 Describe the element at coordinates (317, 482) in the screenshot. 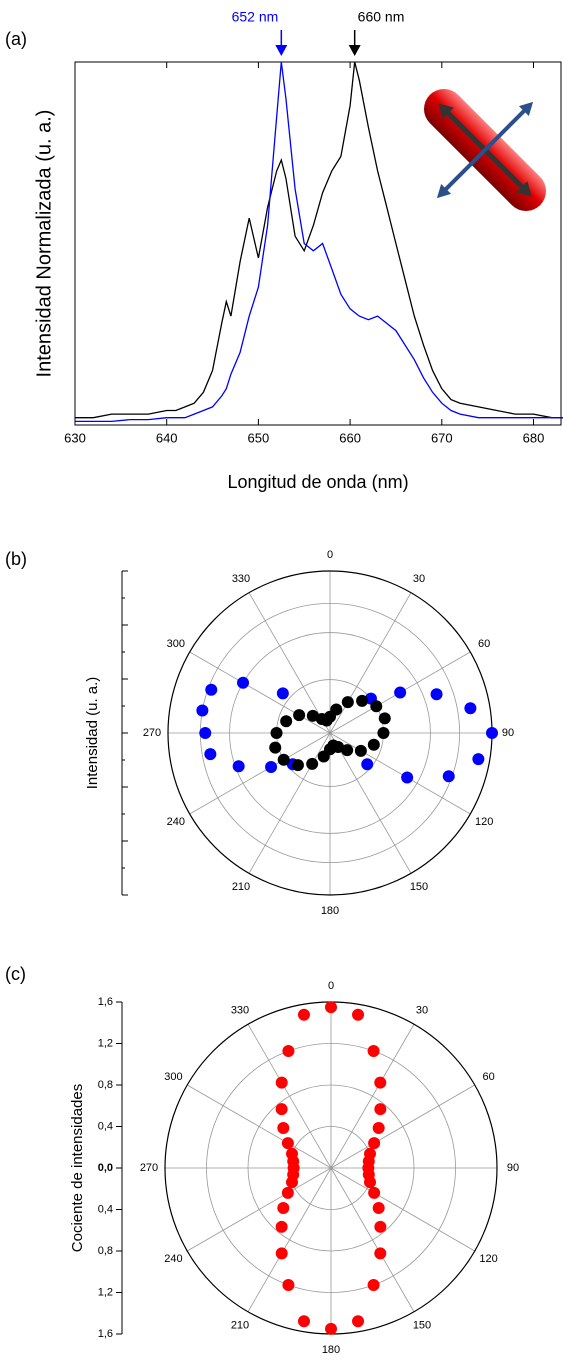

I see `x-axis-label: Longitud de onda (nm)` at that location.